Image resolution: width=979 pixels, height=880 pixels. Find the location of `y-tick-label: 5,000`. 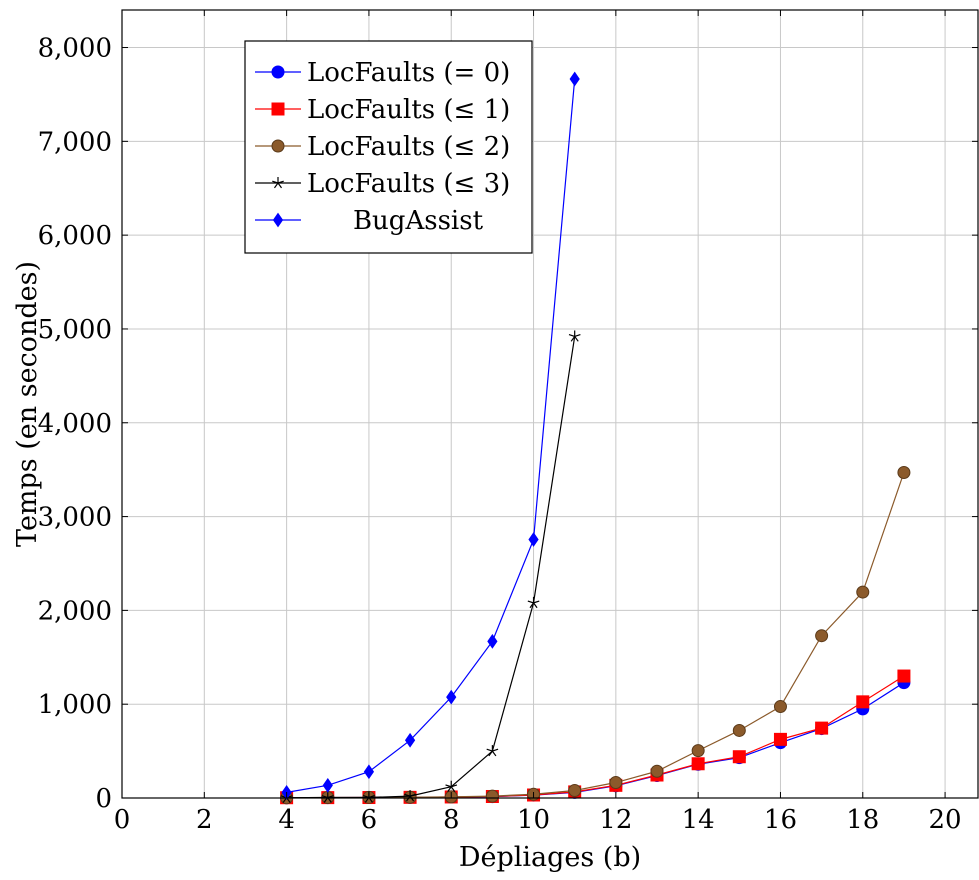

y-tick-label: 5,000 is located at coordinates (75, 330).